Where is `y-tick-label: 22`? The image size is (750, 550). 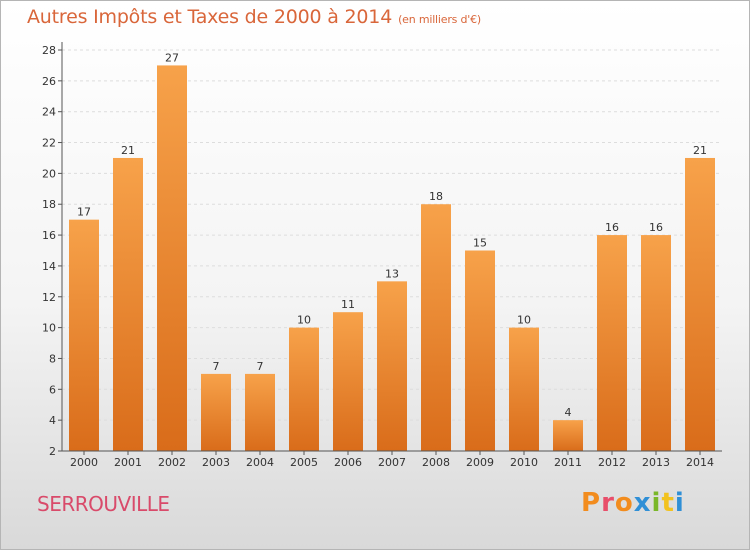 y-tick-label: 22 is located at coordinates (49, 143).